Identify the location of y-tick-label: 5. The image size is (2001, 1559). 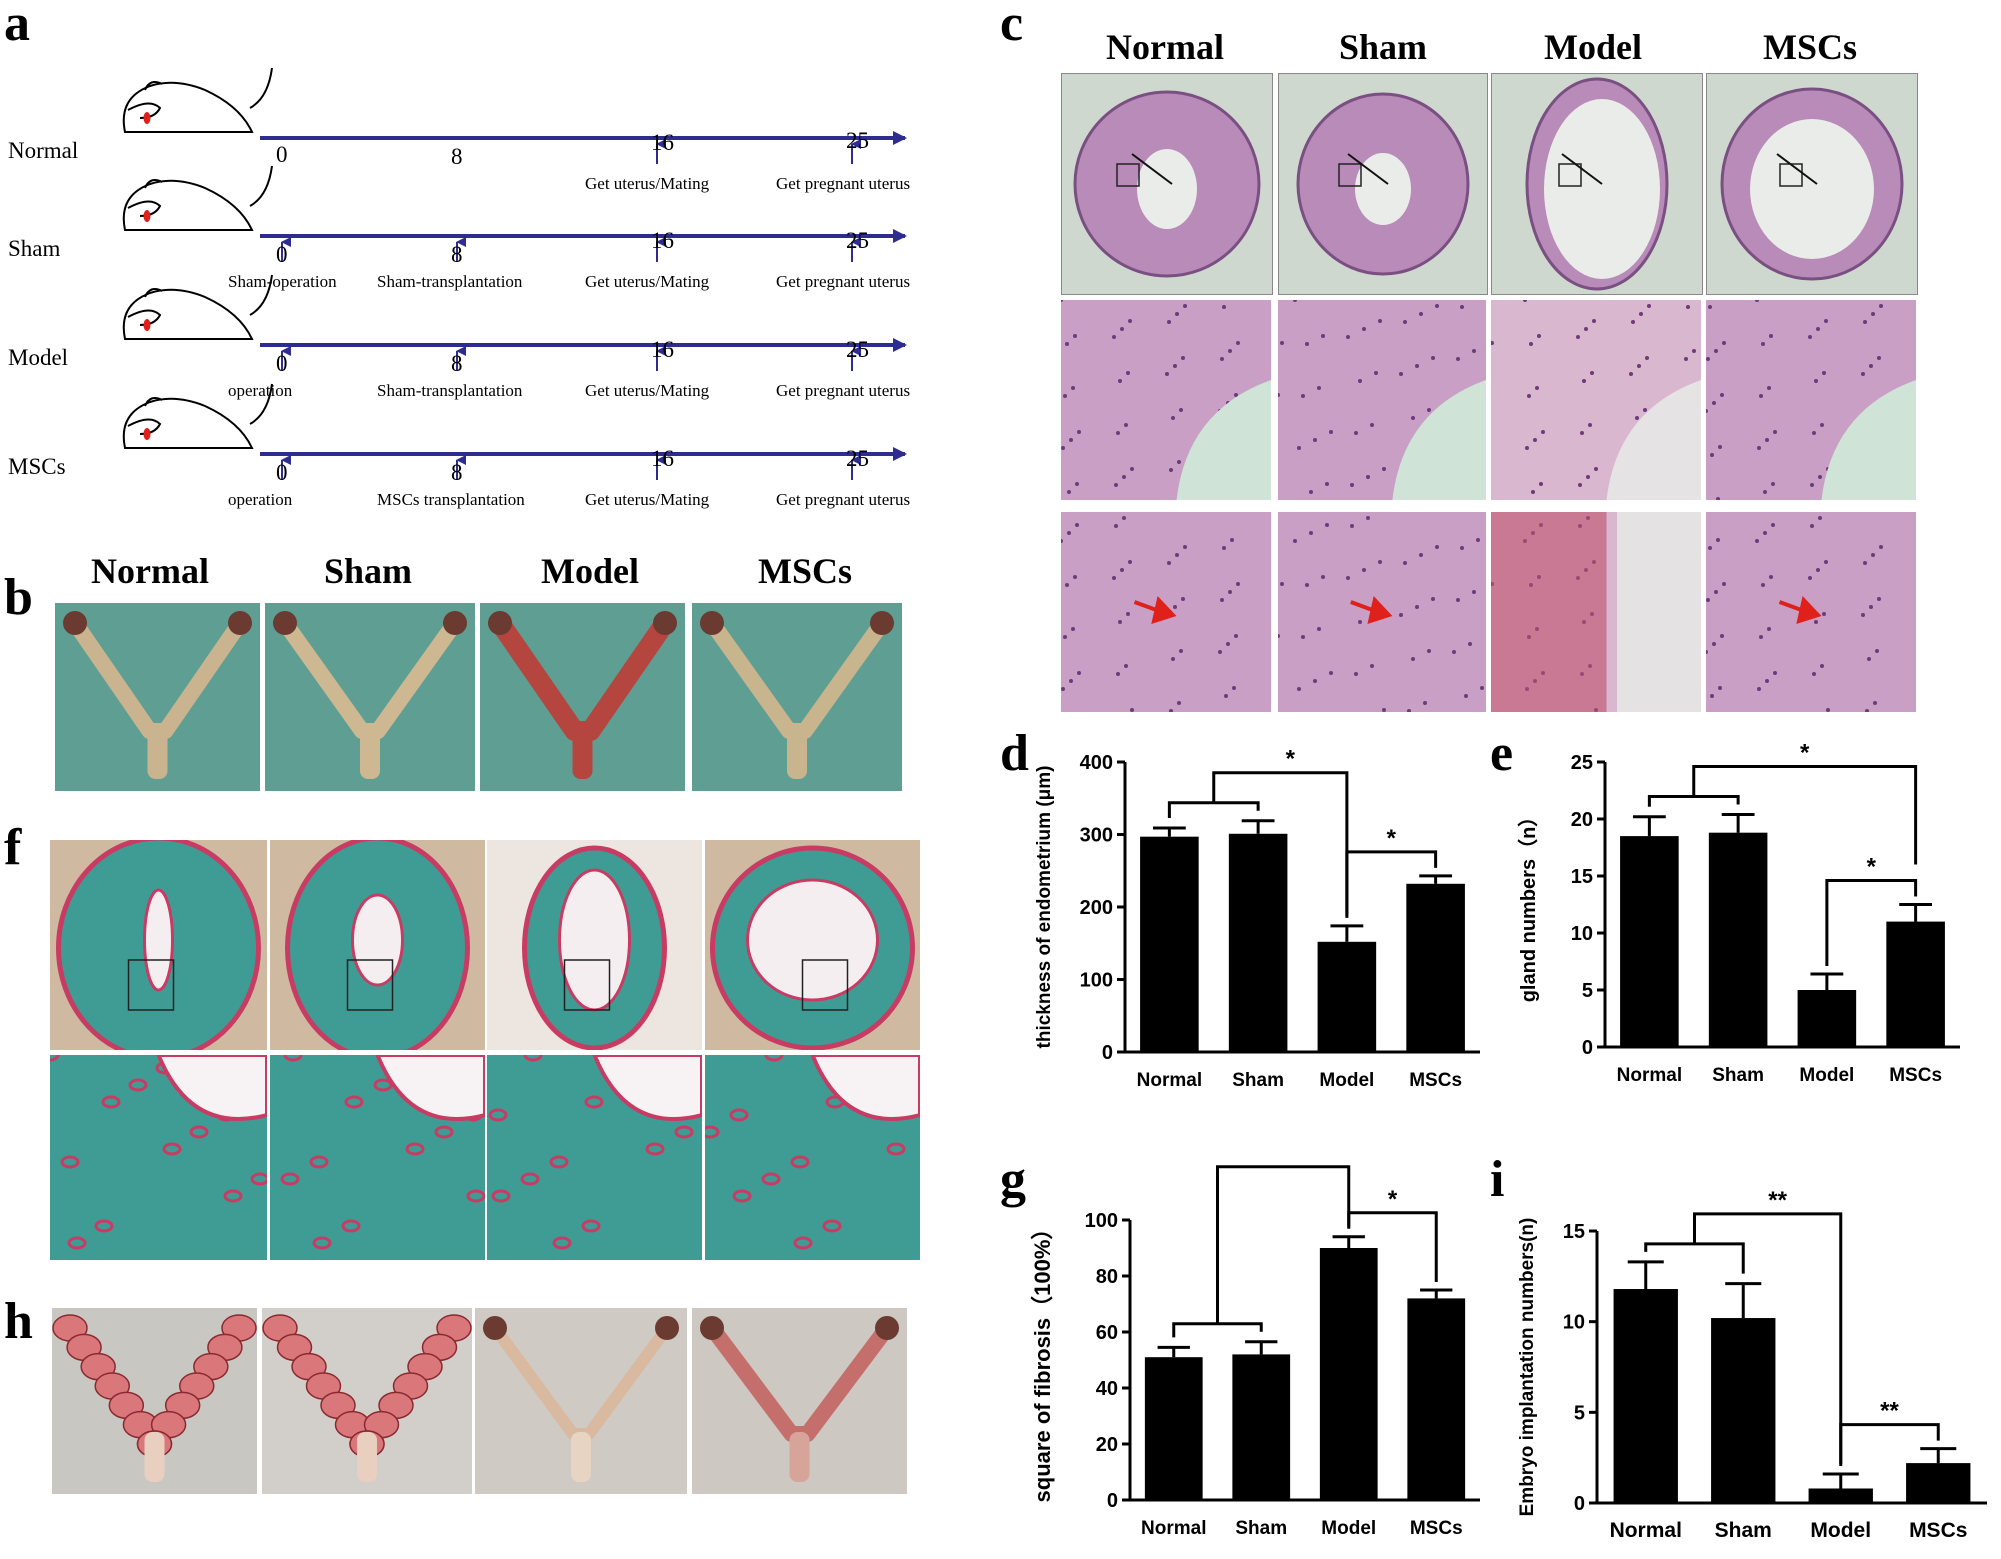
(1579, 1413).